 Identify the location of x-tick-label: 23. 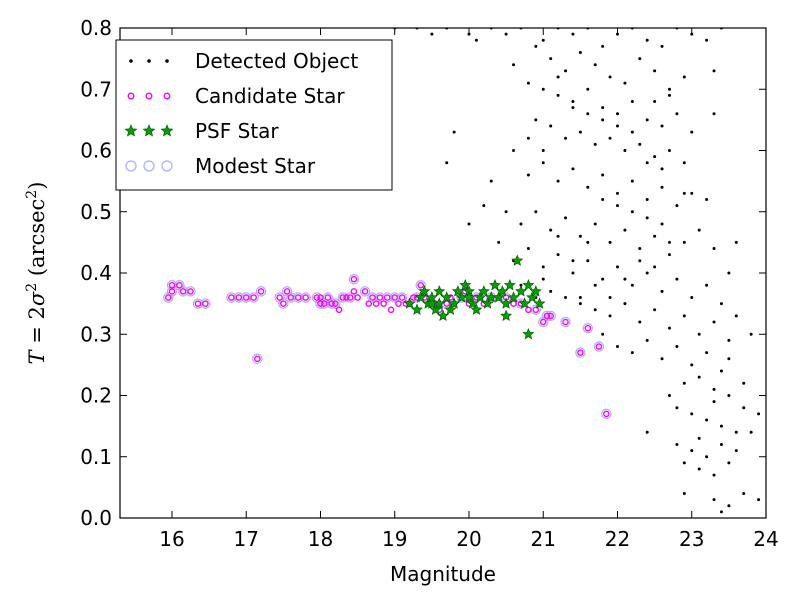
(691, 539).